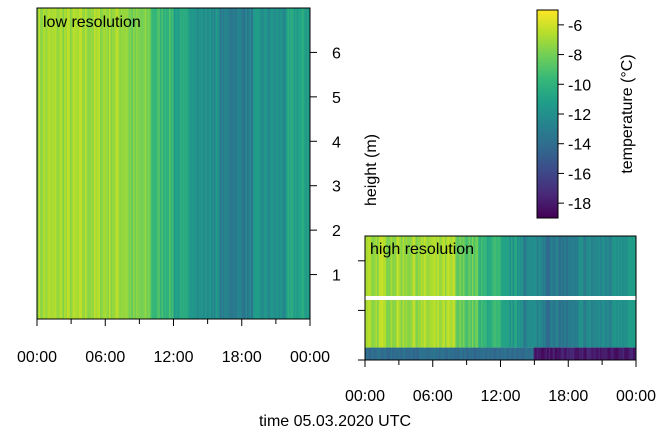  I want to click on colorbar-ticks: -6 -8 -10 -12 -14 -16 -18, so click(574, 115).